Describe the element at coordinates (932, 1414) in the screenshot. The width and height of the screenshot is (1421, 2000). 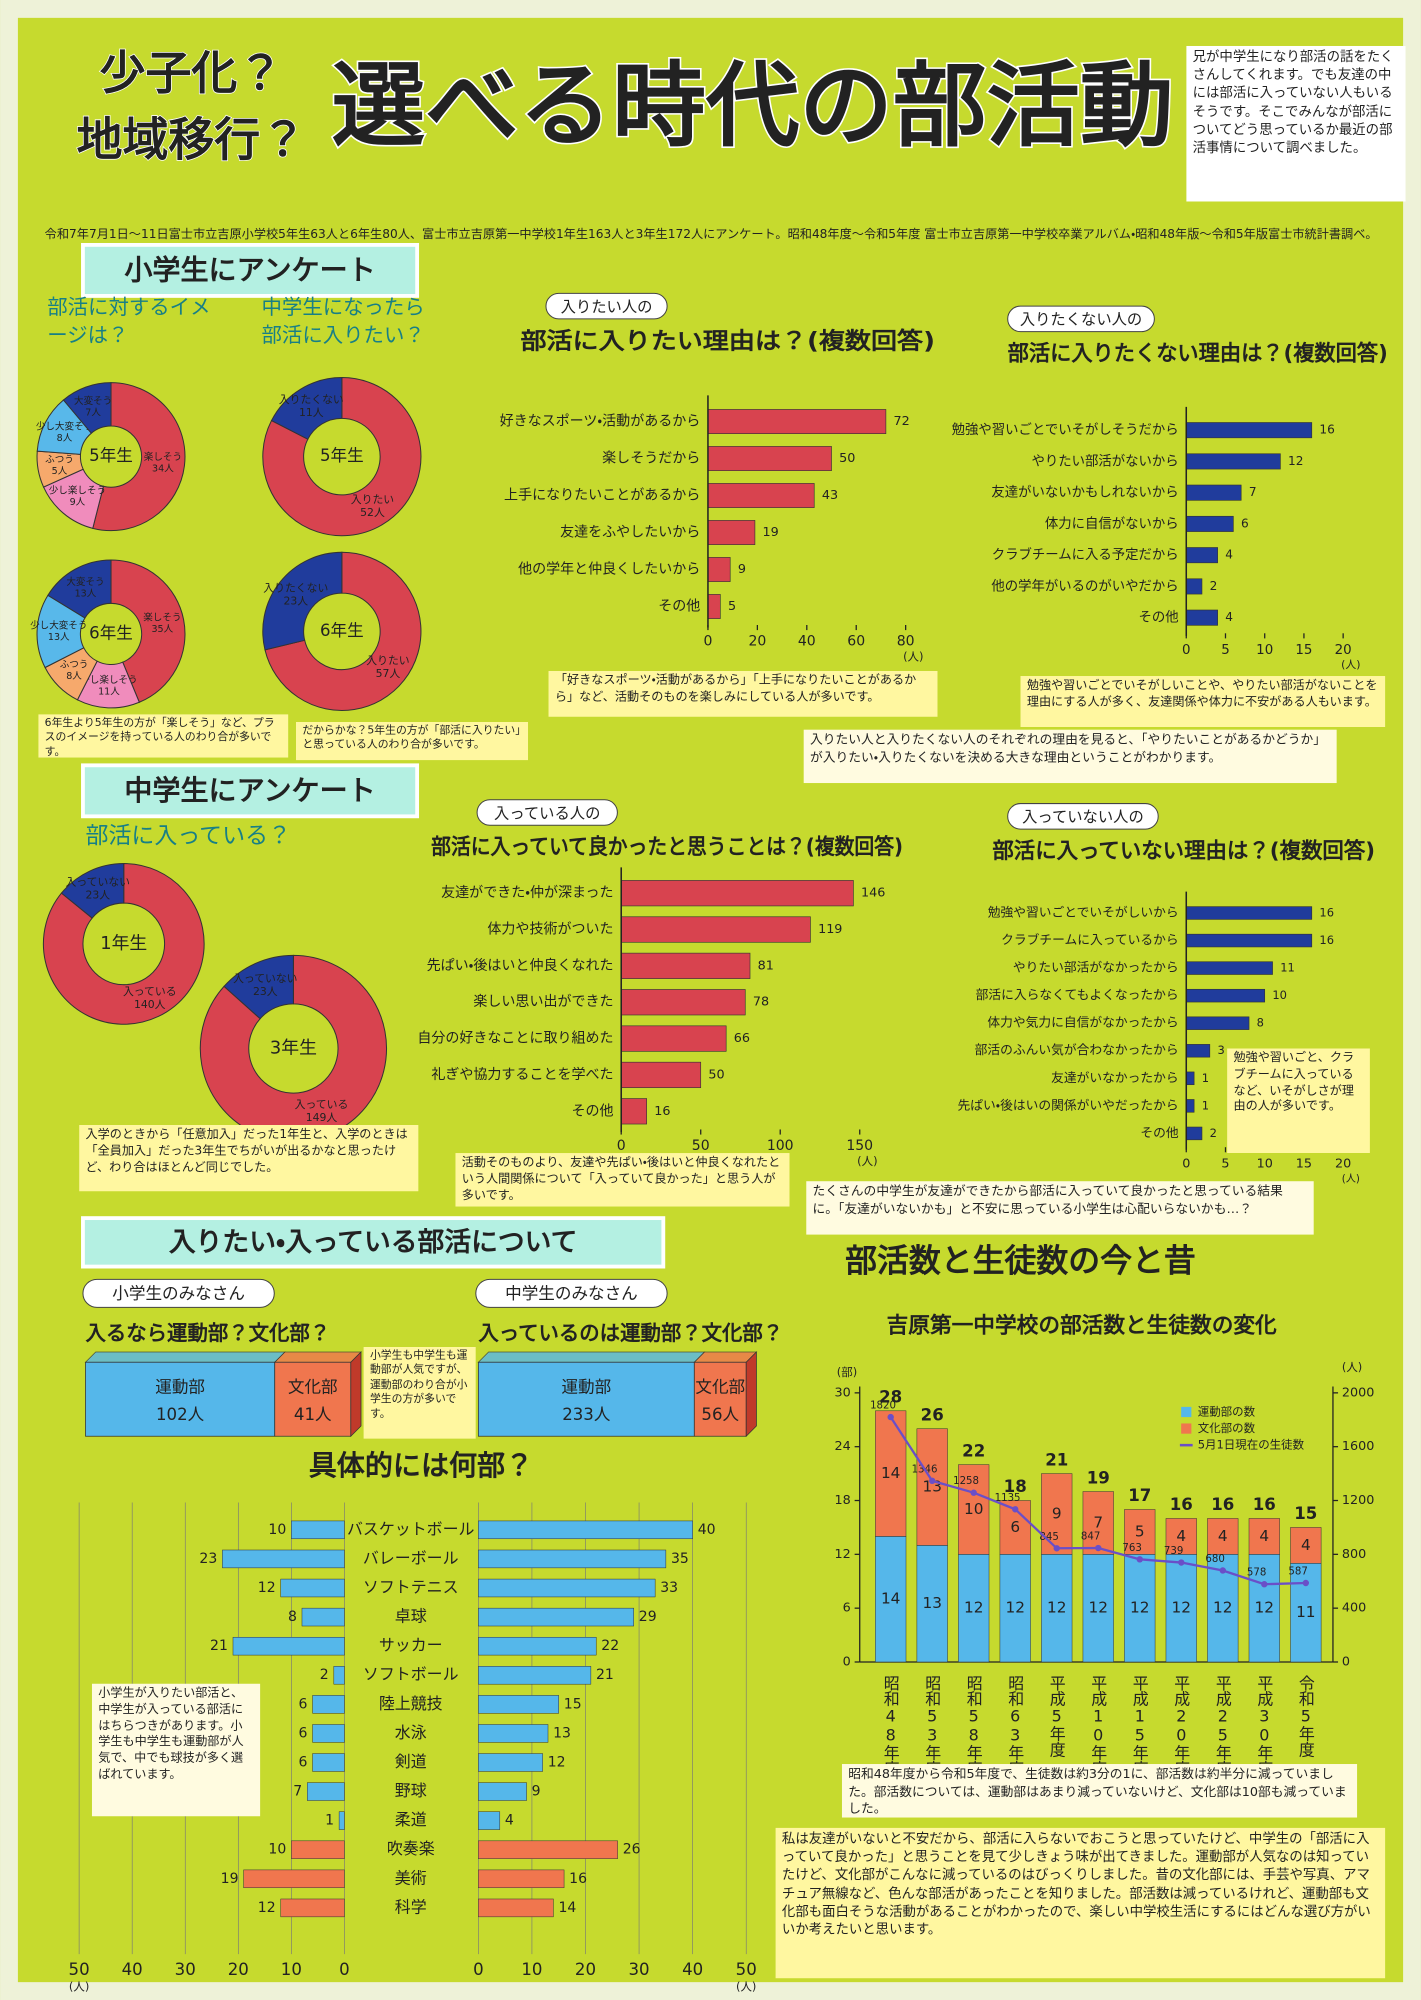
I see `total-label: 26` at that location.